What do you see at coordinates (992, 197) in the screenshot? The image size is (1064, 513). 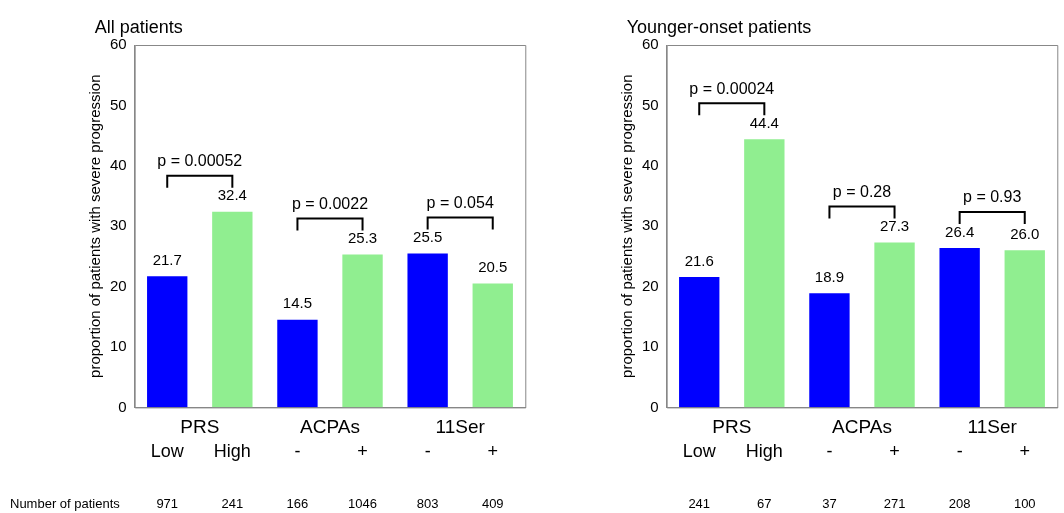 I see `annotation: p = 0.93` at bounding box center [992, 197].